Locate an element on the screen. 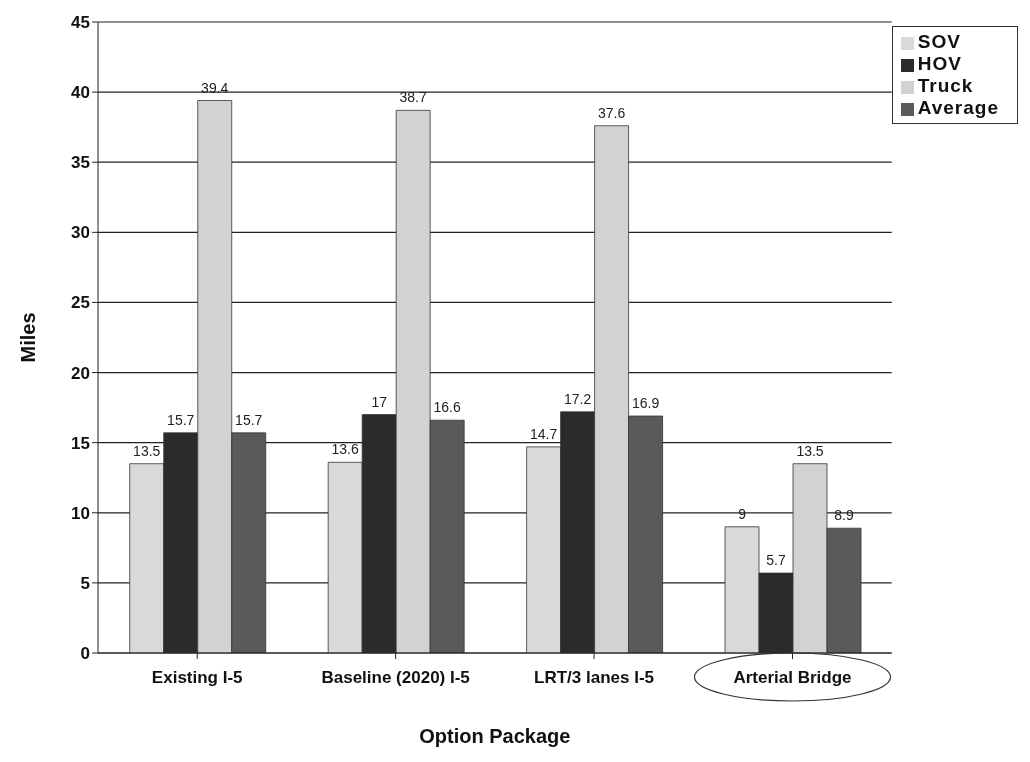 This screenshot has width=1030, height=762. x-tick-label: Existing I-5 is located at coordinates (197, 677).